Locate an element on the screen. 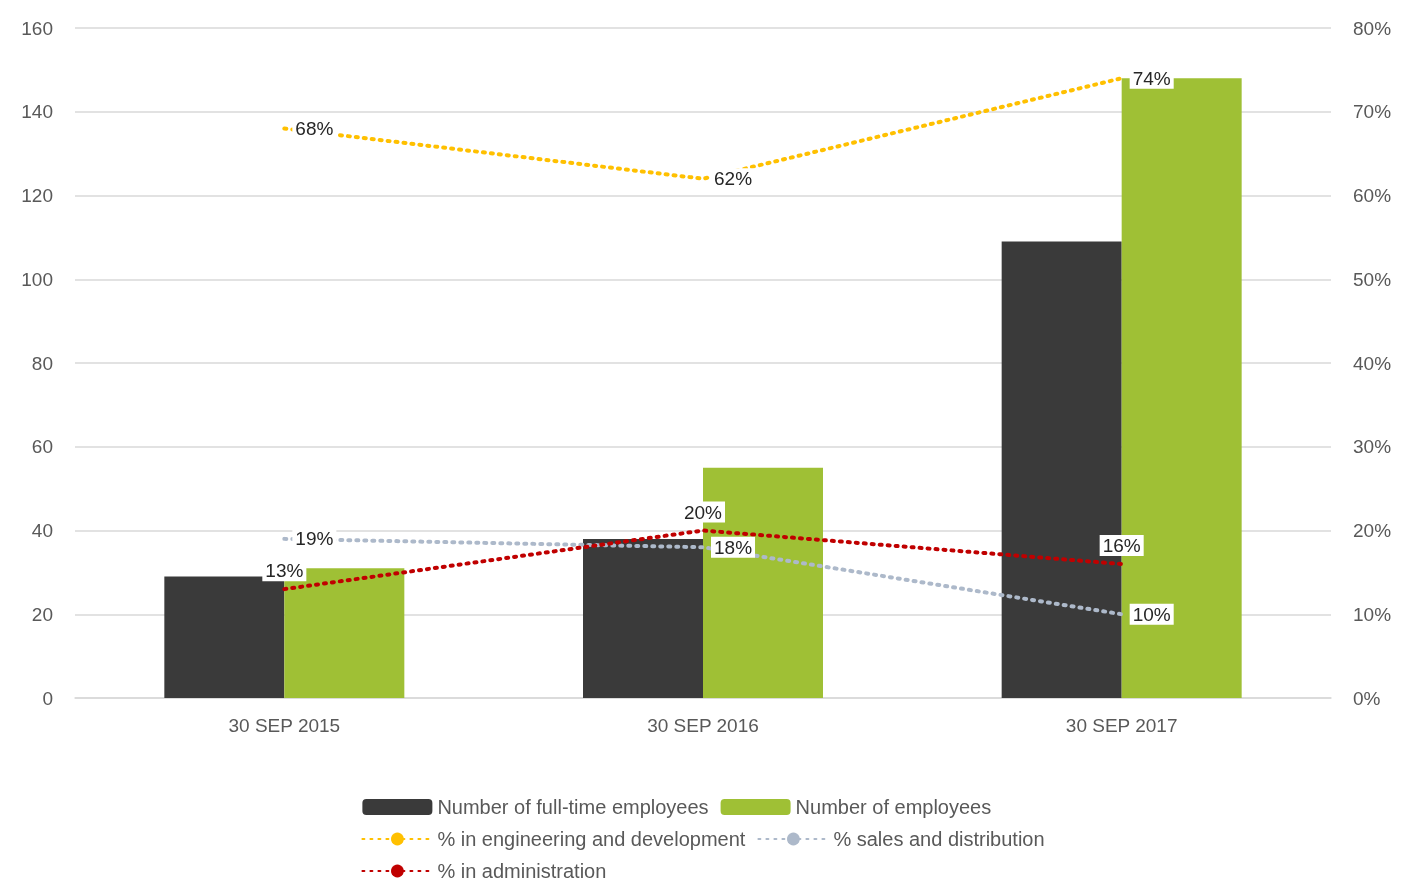 This screenshot has width=1406, height=886. y2-tick-label: 40% is located at coordinates (1372, 363).